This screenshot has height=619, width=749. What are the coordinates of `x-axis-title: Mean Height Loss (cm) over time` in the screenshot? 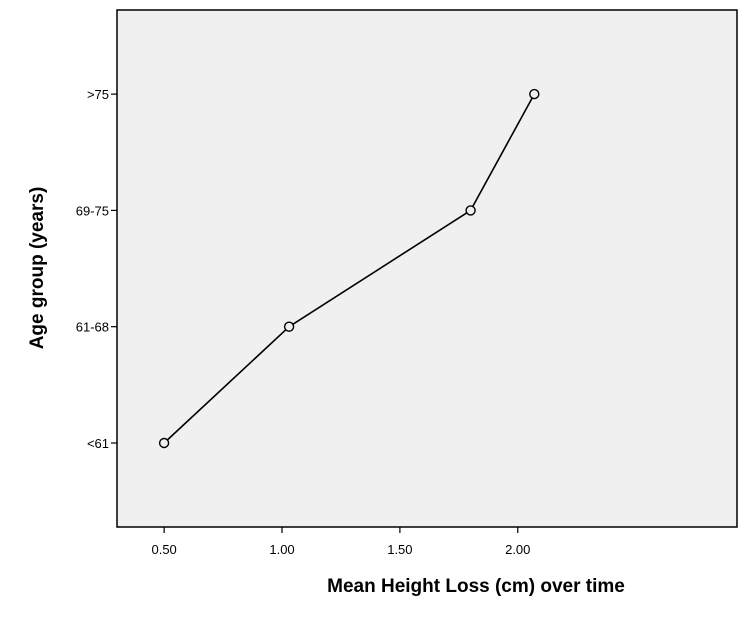 It's located at (476, 586).